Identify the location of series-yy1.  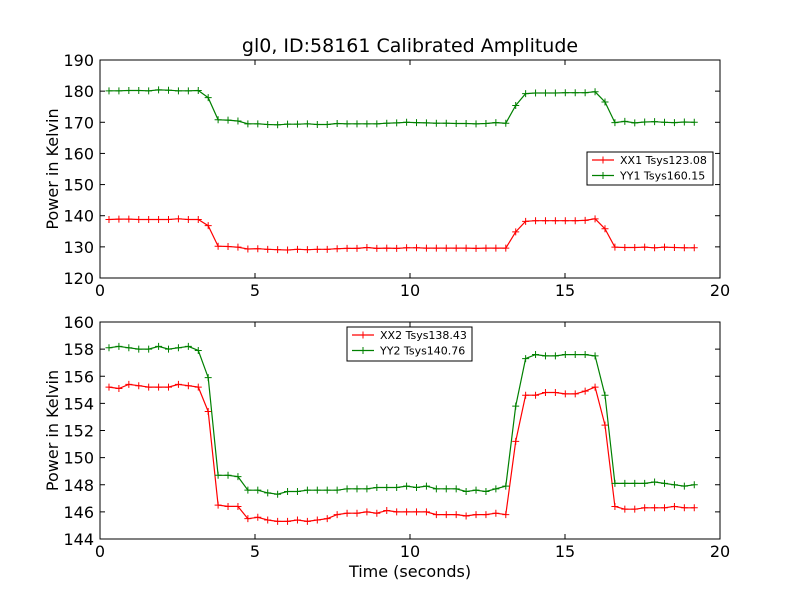
(401, 107).